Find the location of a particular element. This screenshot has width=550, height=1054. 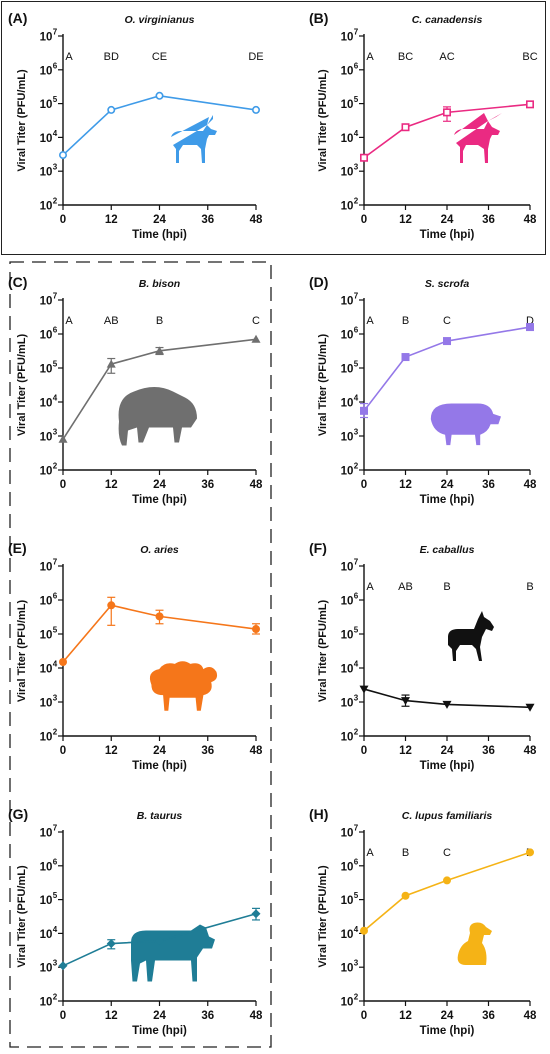

significance-letter: DE is located at coordinates (255, 57).